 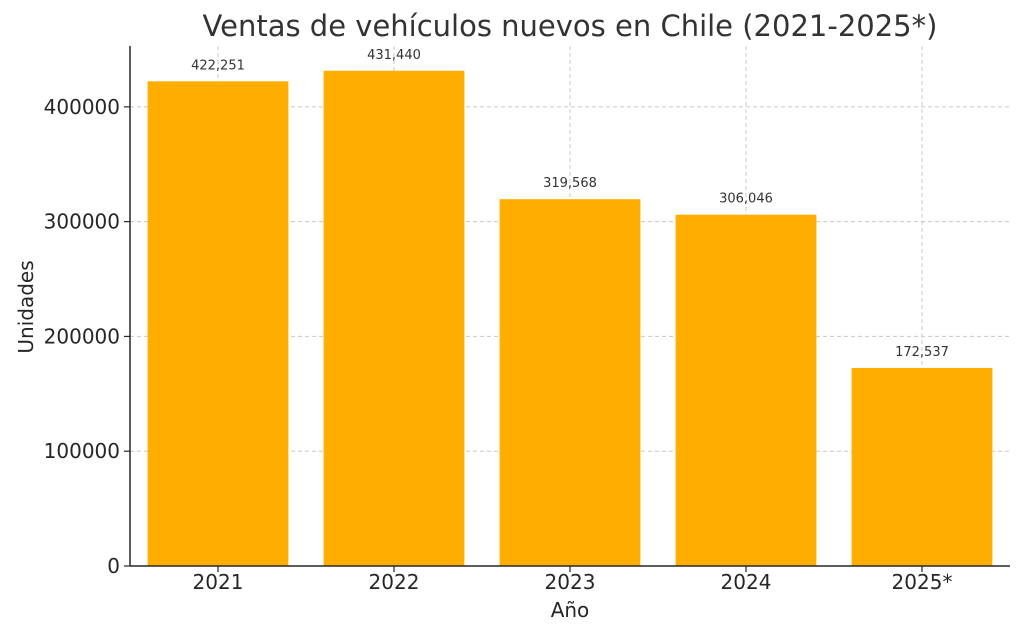 I want to click on bar-2025, so click(x=922, y=466).